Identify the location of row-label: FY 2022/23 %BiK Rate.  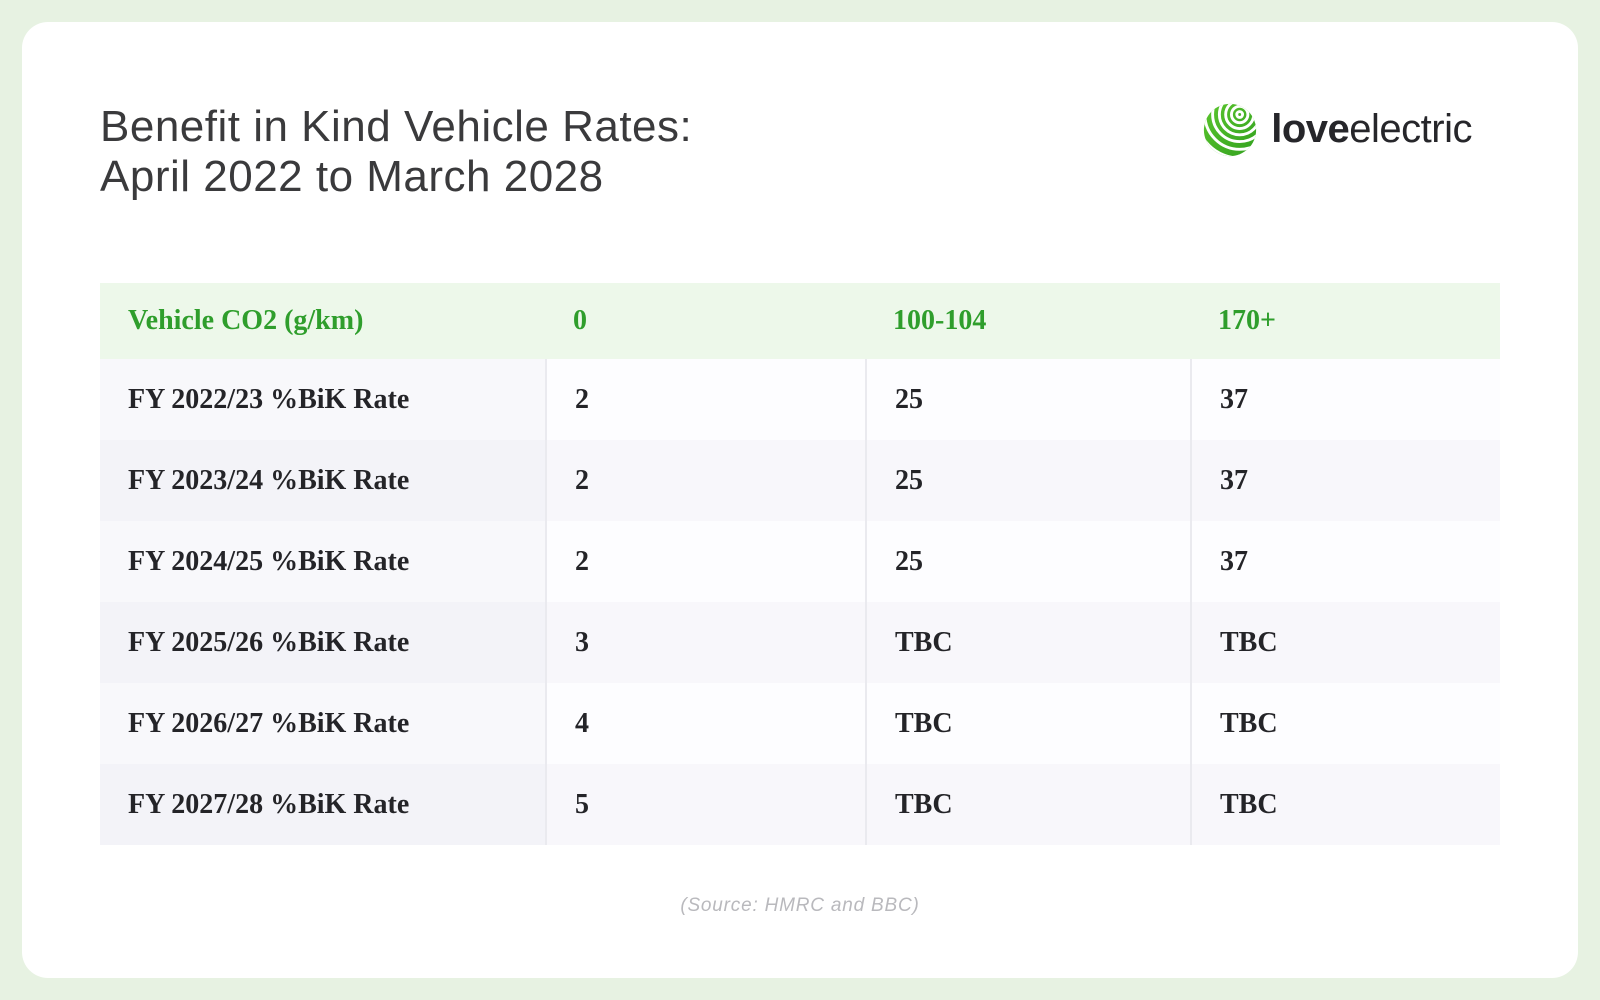
(322, 399).